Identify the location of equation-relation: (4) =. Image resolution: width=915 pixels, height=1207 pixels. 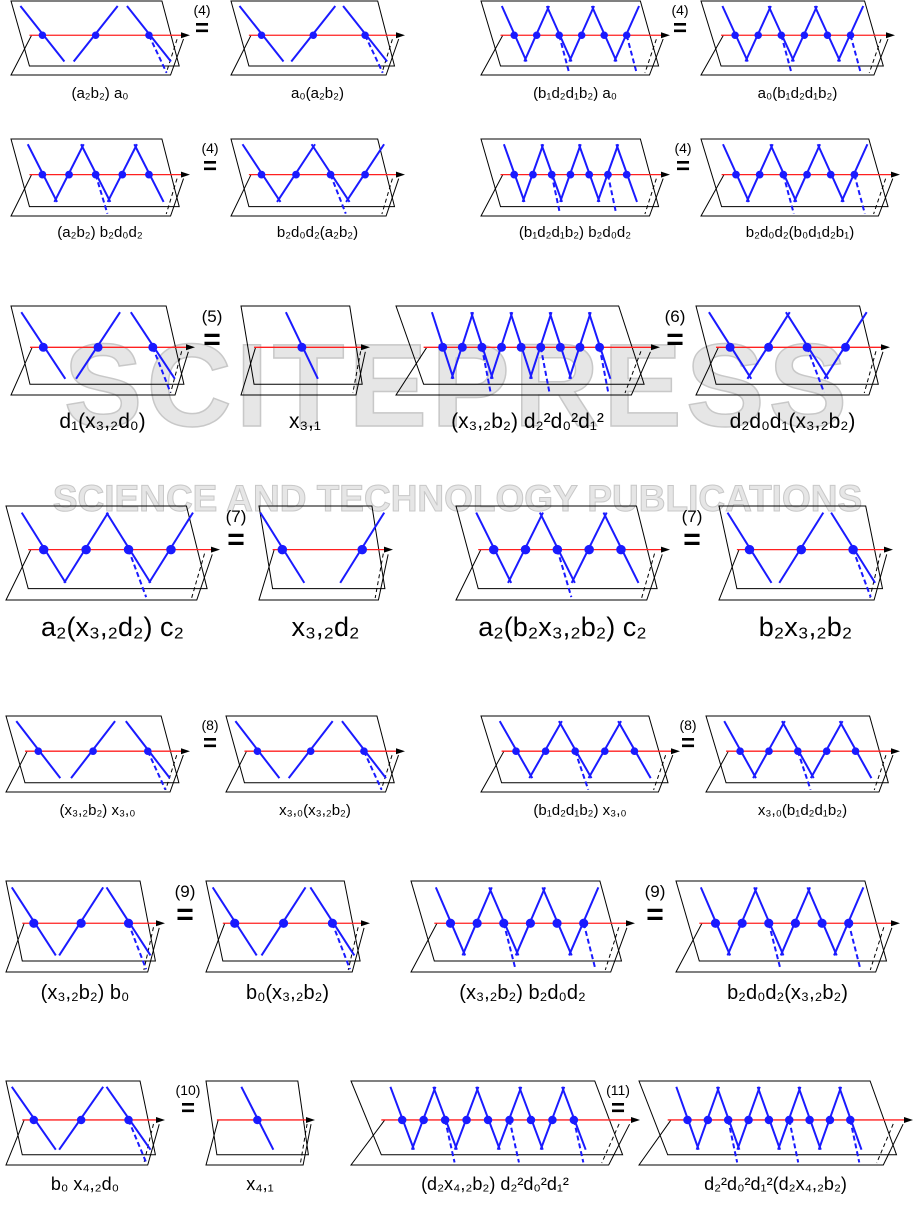
(201, 22).